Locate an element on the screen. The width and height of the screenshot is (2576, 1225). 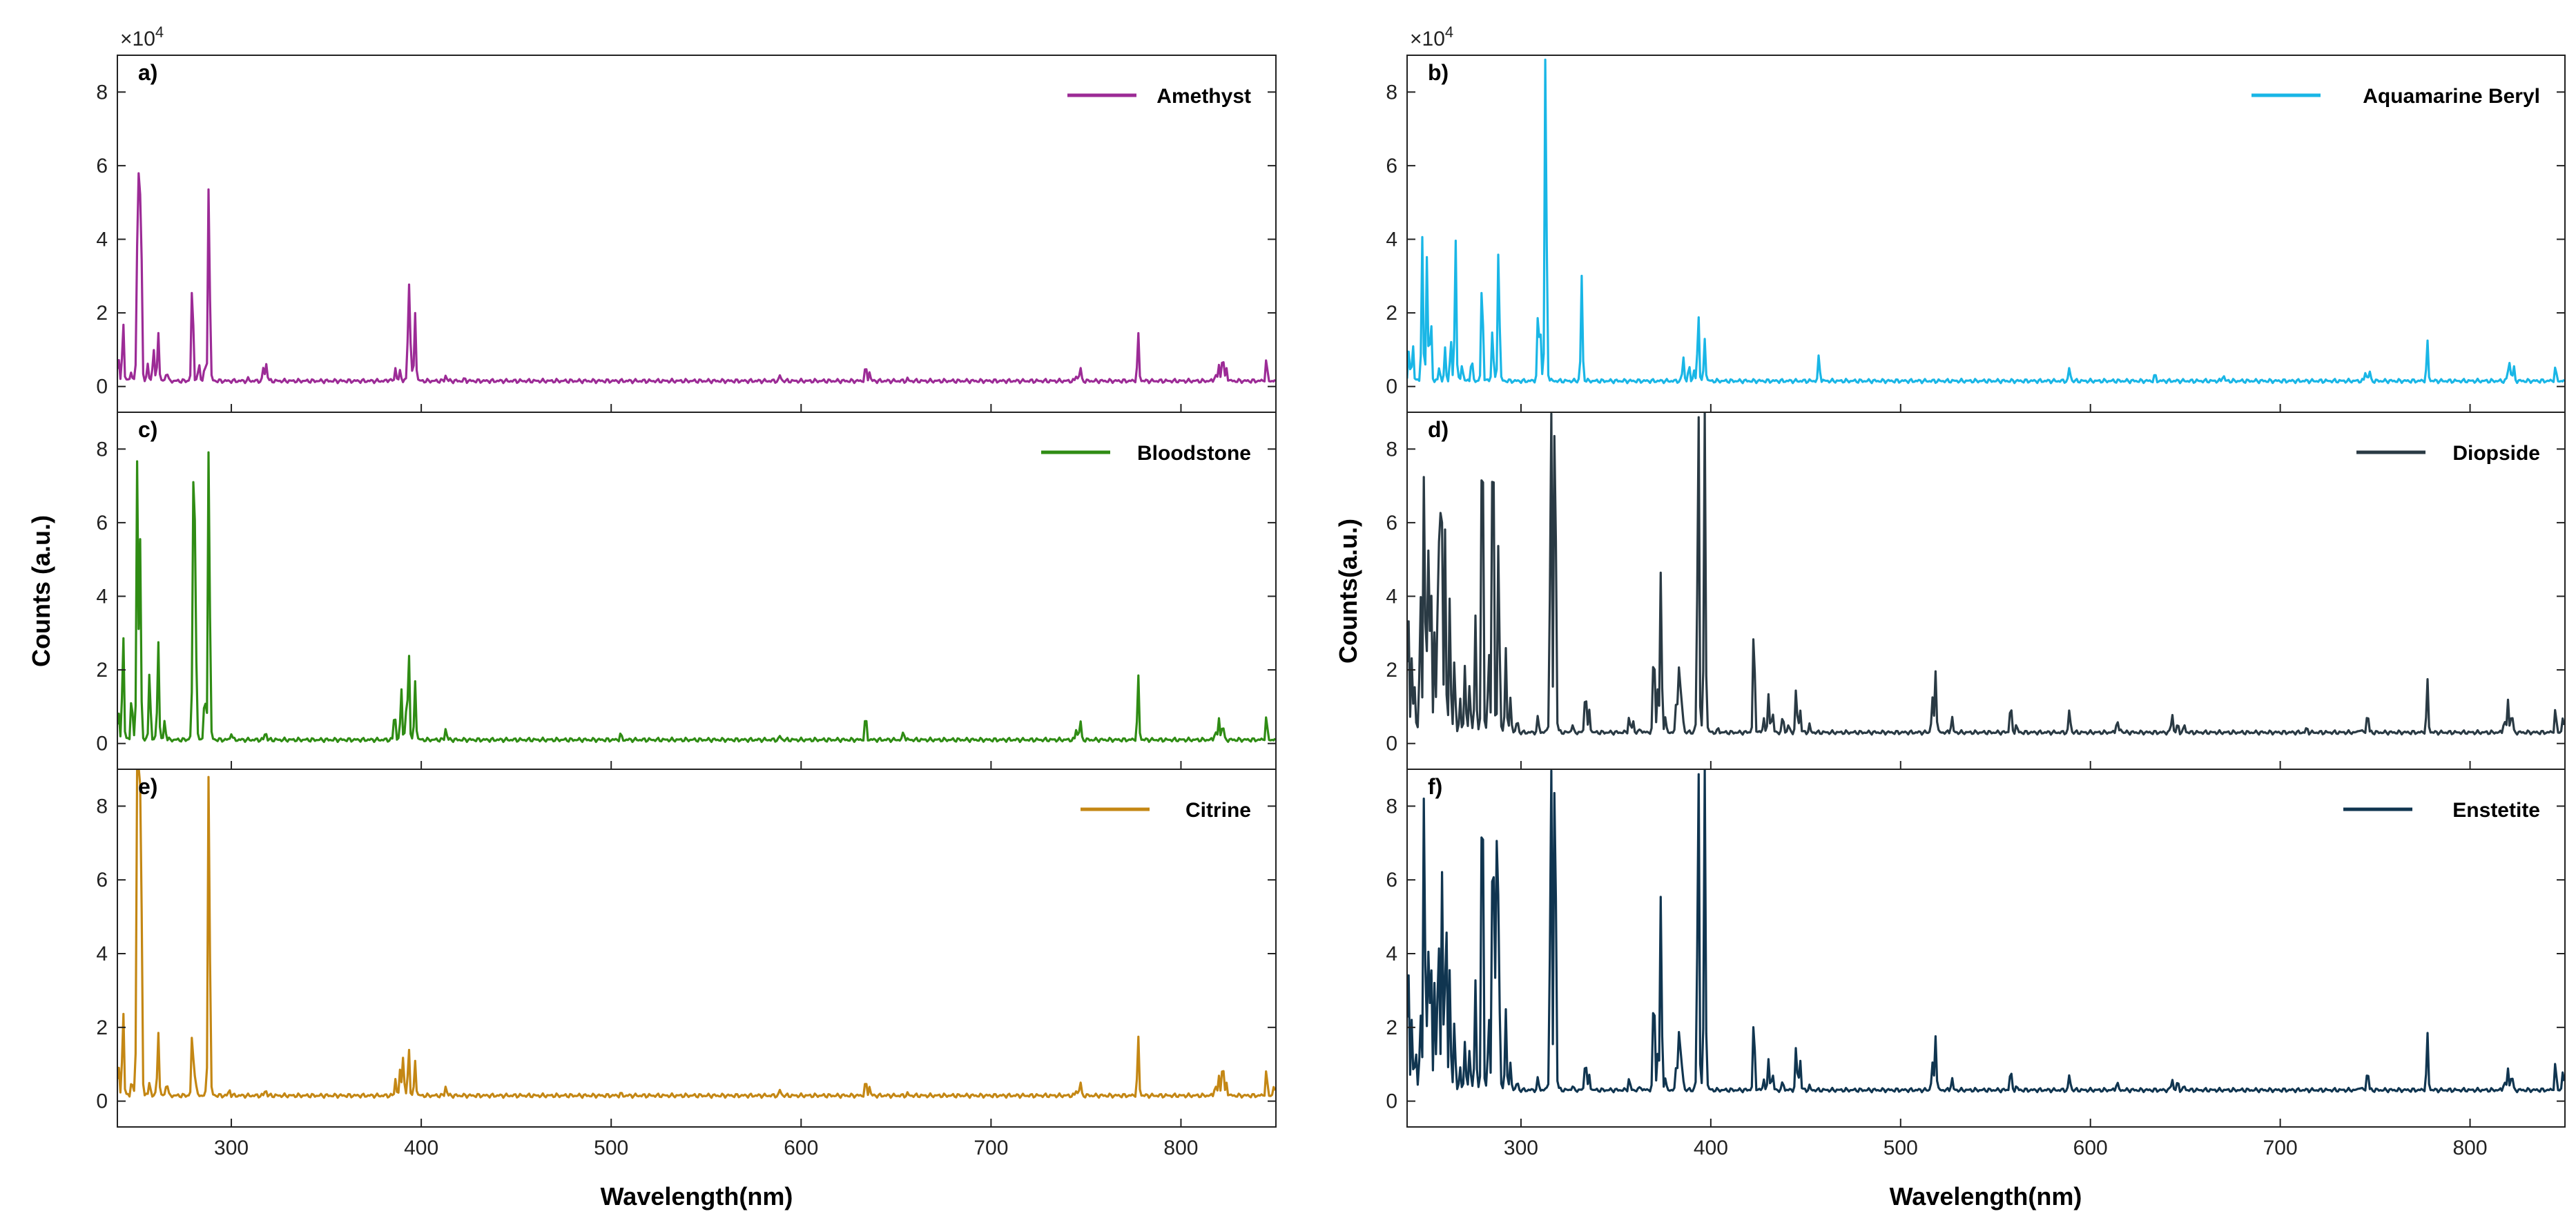
panel-label: f) is located at coordinates (1435, 786).